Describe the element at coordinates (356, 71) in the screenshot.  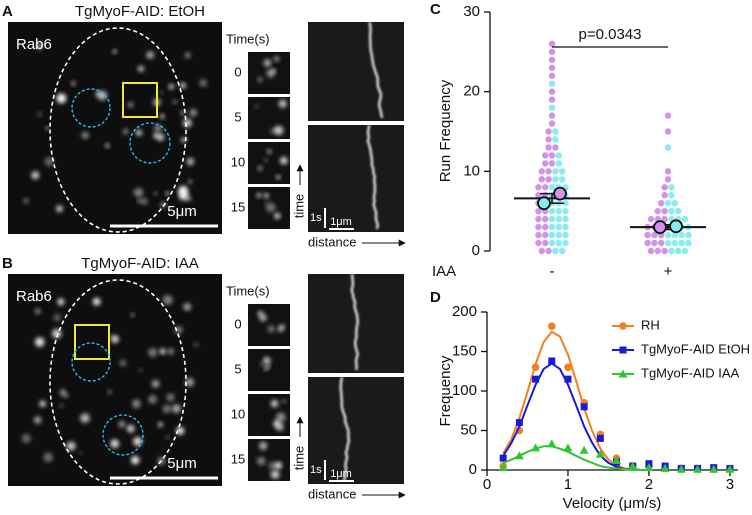
I see `kymo-bg` at that location.